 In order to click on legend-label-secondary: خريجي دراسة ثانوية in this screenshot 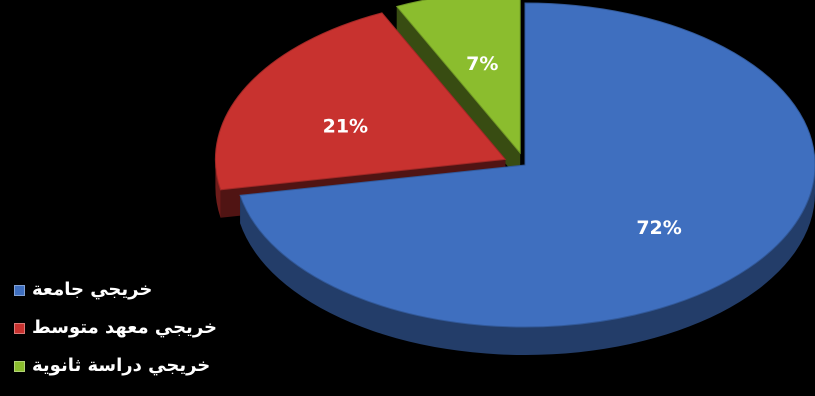, I will do `click(121, 365)`.